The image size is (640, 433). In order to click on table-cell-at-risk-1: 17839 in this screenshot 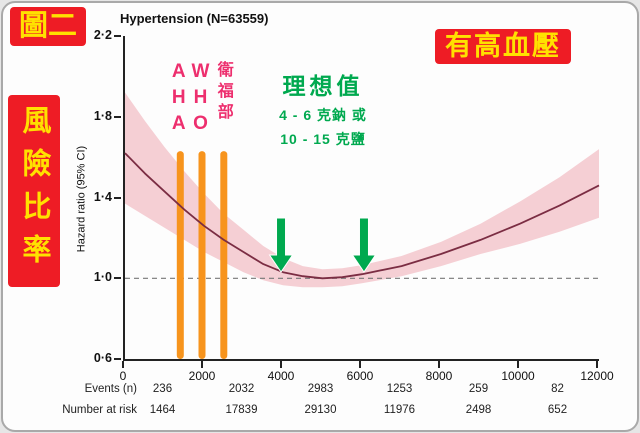, I will do `click(241, 410)`.